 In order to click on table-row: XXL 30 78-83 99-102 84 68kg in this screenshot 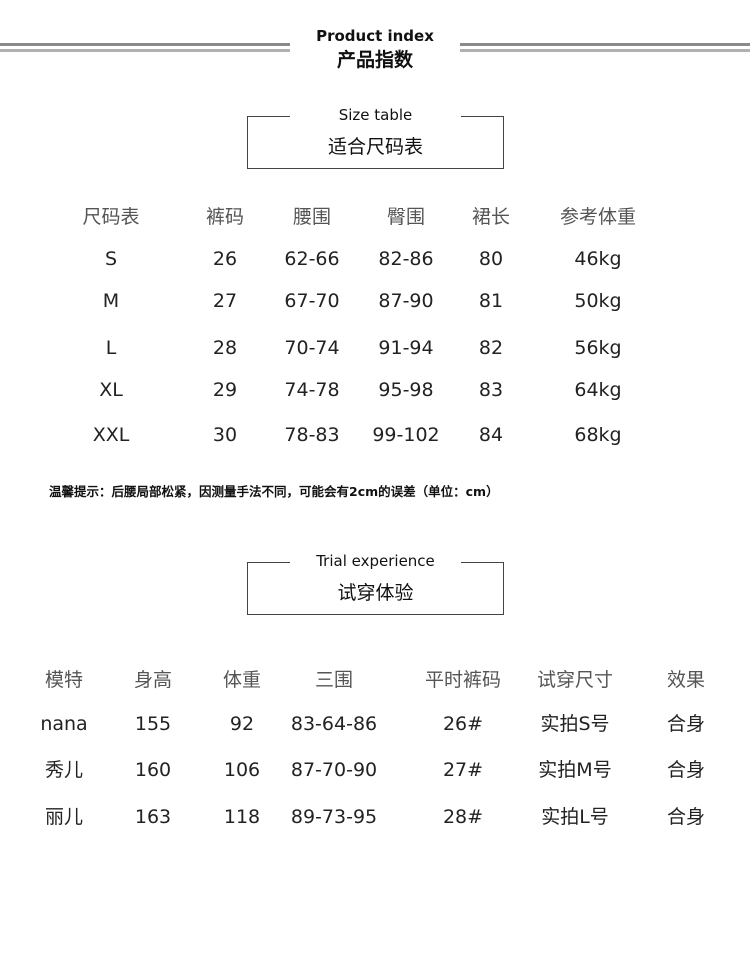, I will do `click(375, 435)`.